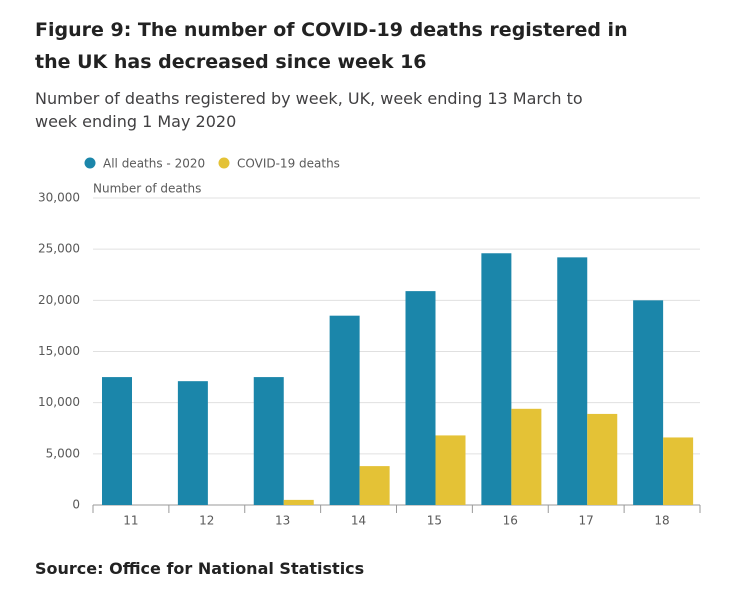 The height and width of the screenshot is (592, 743). Describe the element at coordinates (154, 164) in the screenshot. I see `legend-label: All deaths - 2020` at that location.